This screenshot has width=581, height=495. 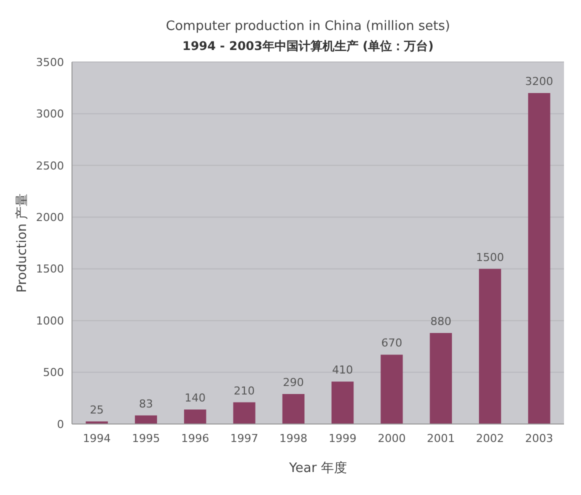 What do you see at coordinates (195, 398) in the screenshot?
I see `data-label: 140` at bounding box center [195, 398].